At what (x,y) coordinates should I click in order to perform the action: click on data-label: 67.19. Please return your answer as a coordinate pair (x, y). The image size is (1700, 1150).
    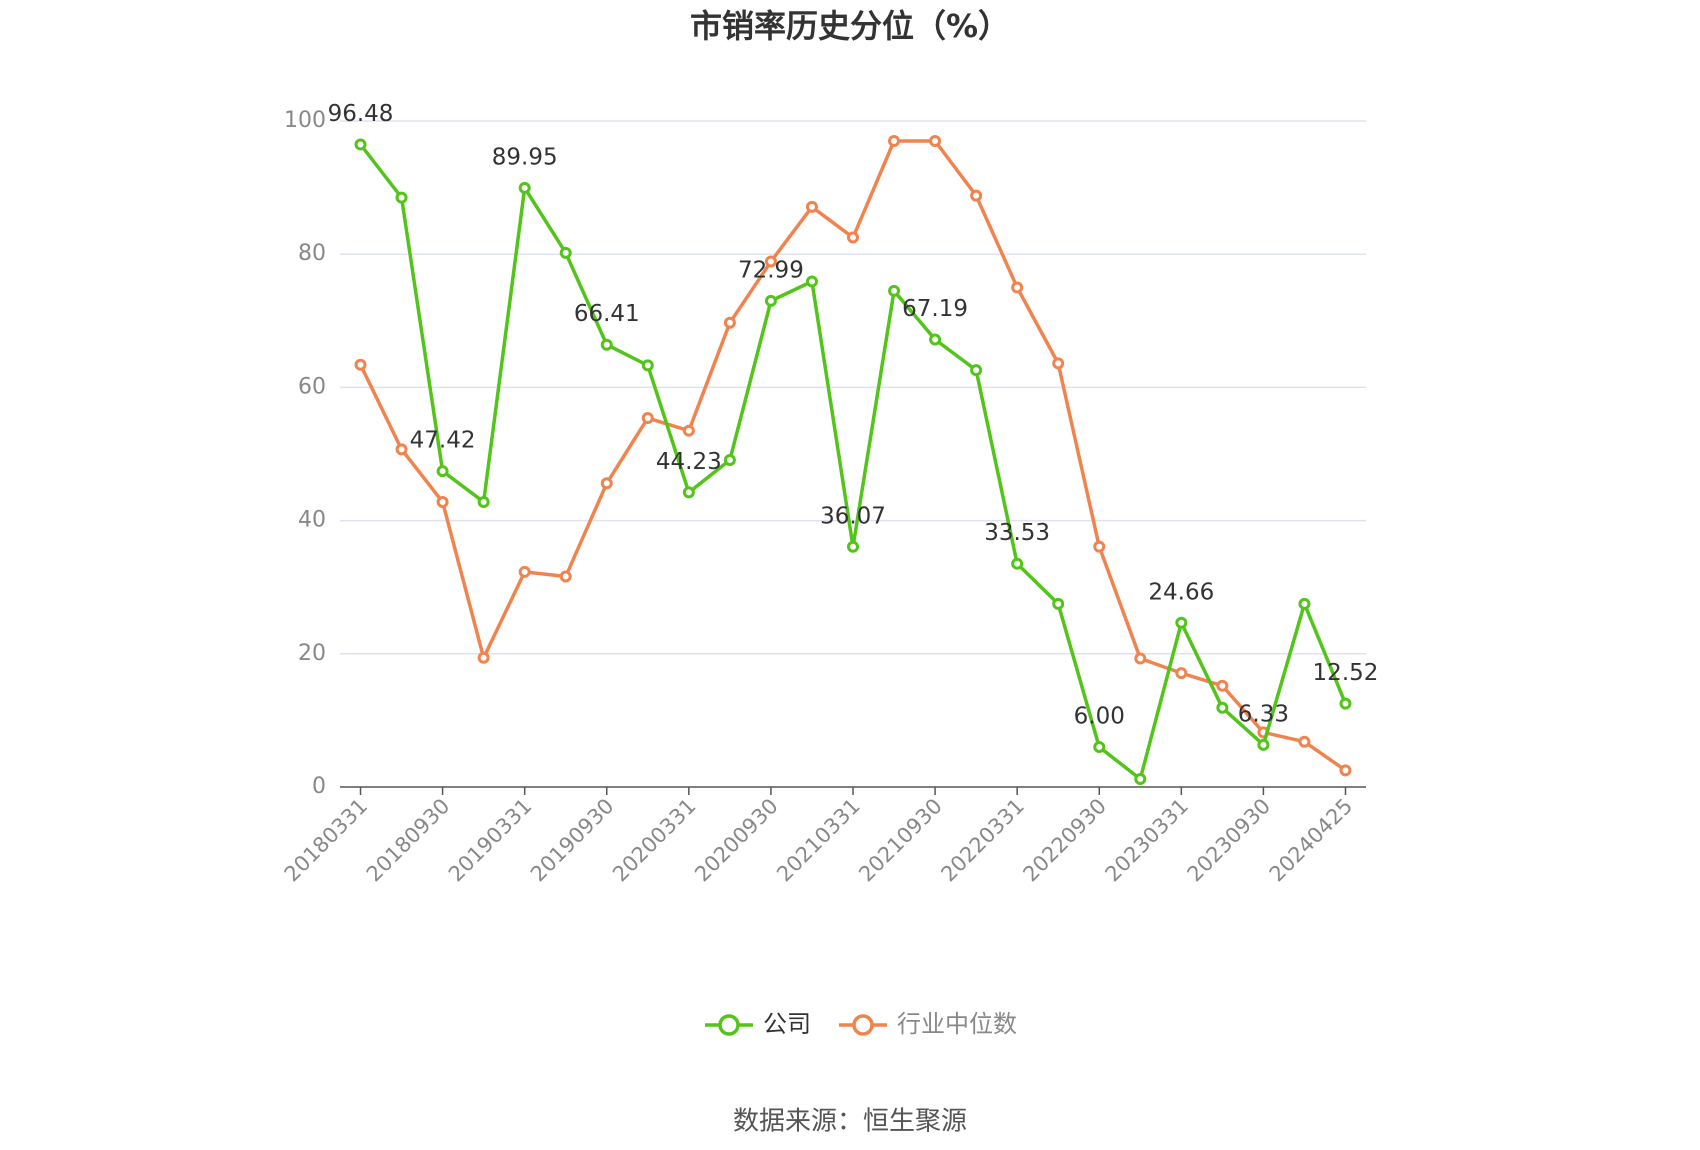
    Looking at the image, I should click on (935, 309).